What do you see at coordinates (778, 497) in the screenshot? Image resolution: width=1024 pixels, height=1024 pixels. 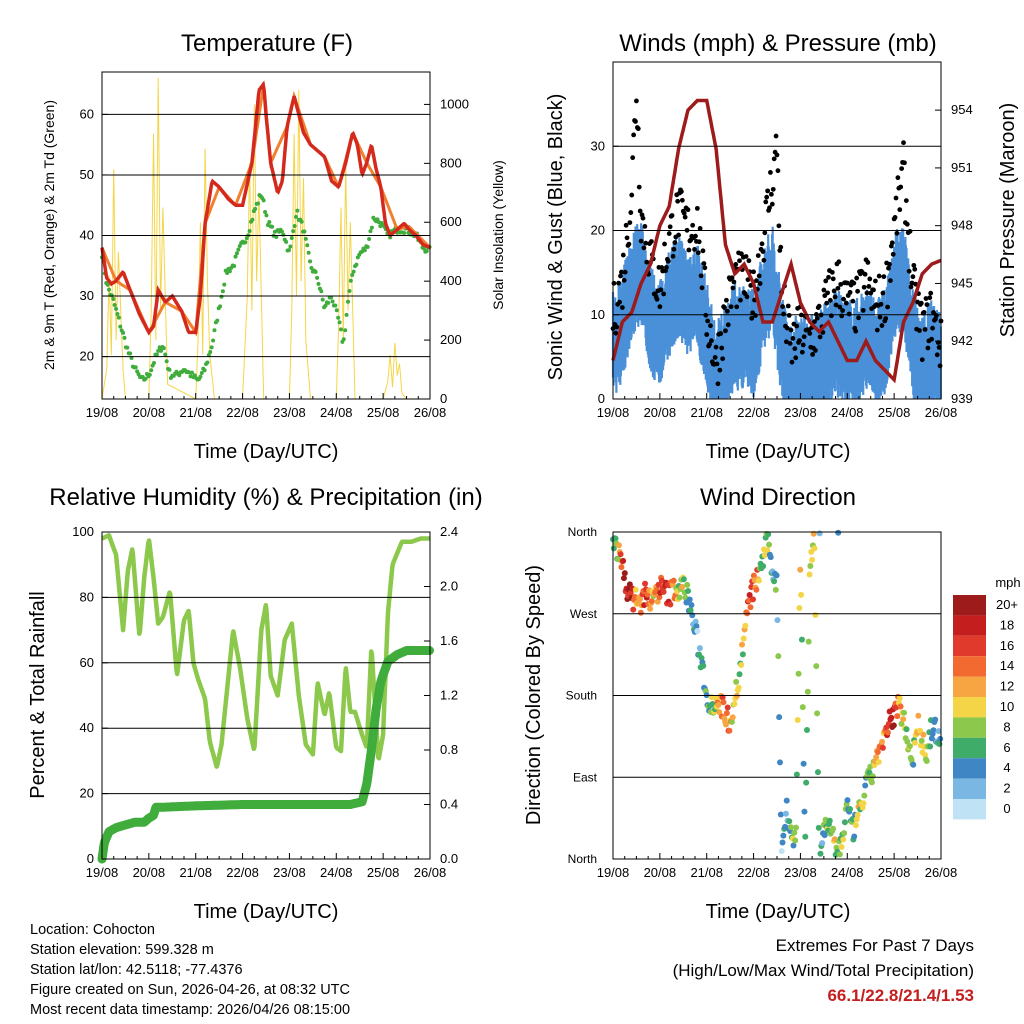 I see `wind-direction-title: Wind Direction` at bounding box center [778, 497].